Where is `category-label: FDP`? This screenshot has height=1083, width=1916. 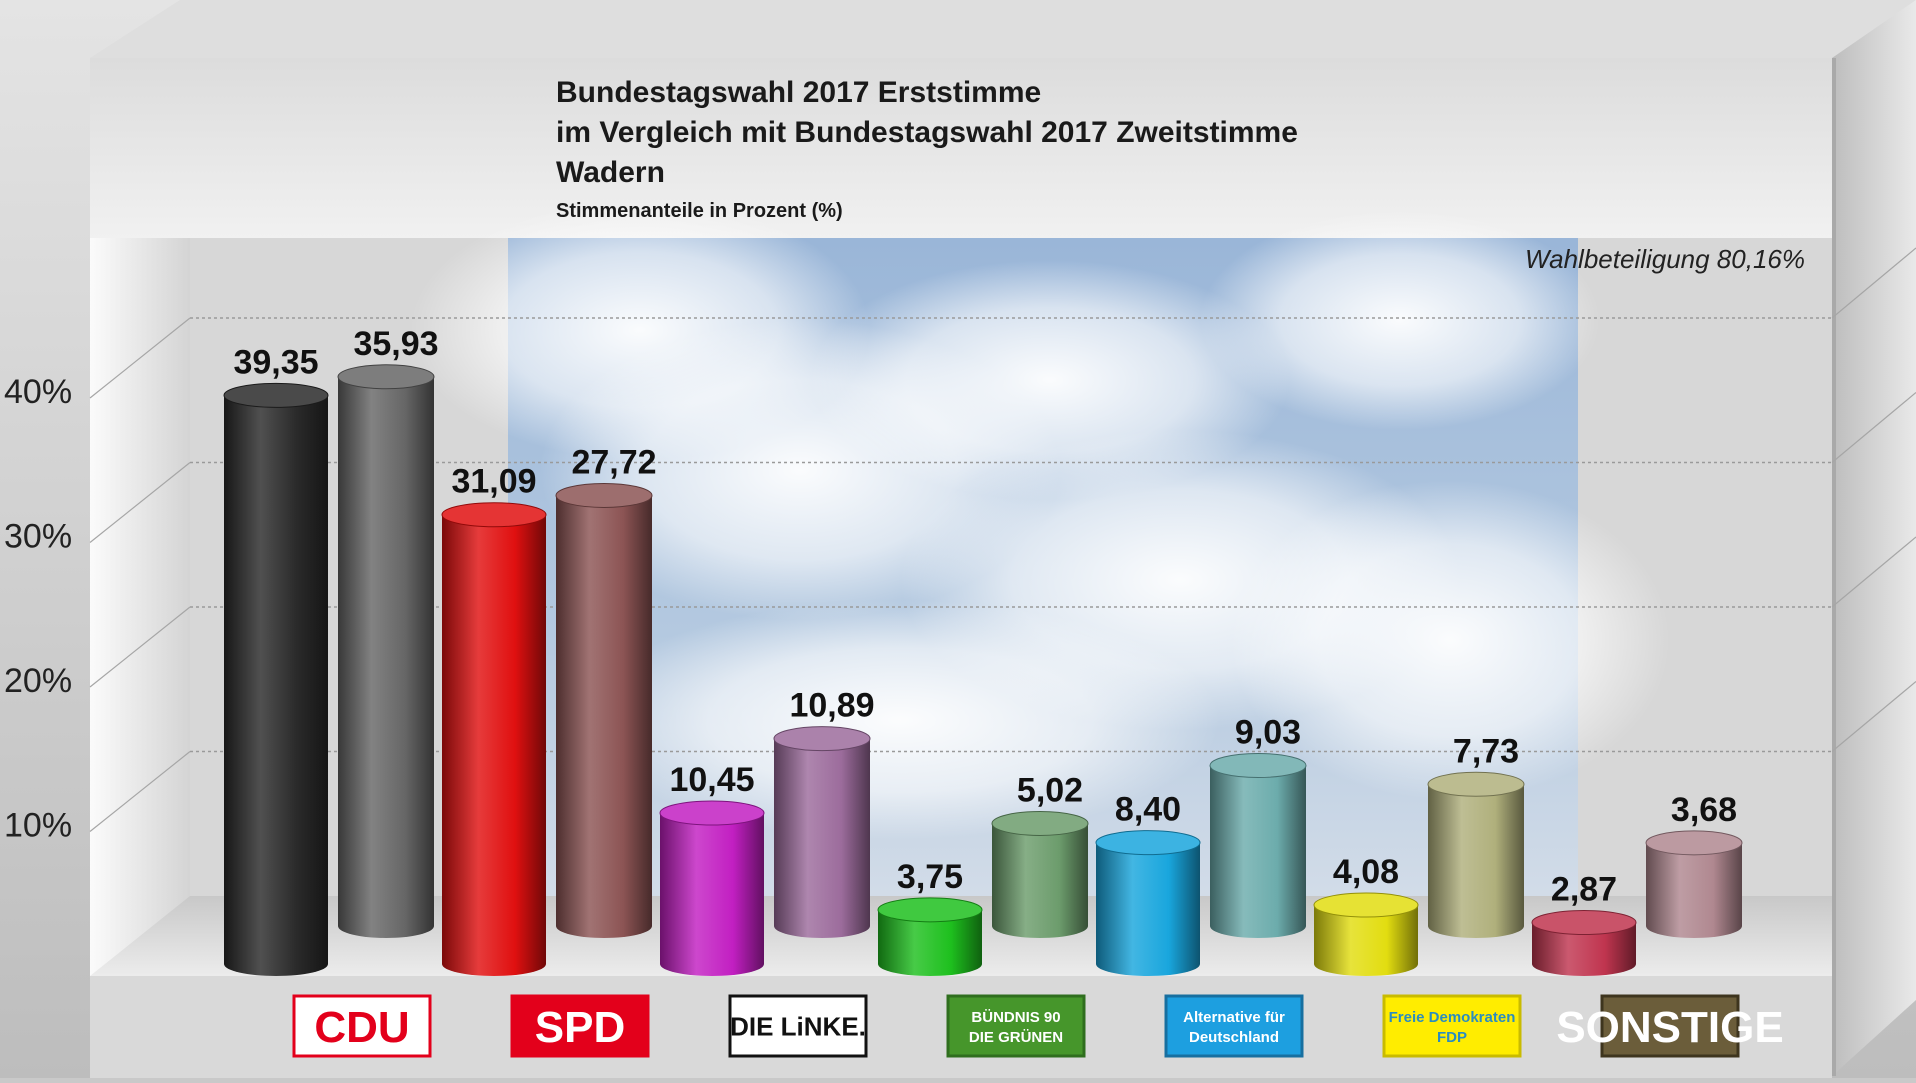 category-label: FDP is located at coordinates (1452, 1037).